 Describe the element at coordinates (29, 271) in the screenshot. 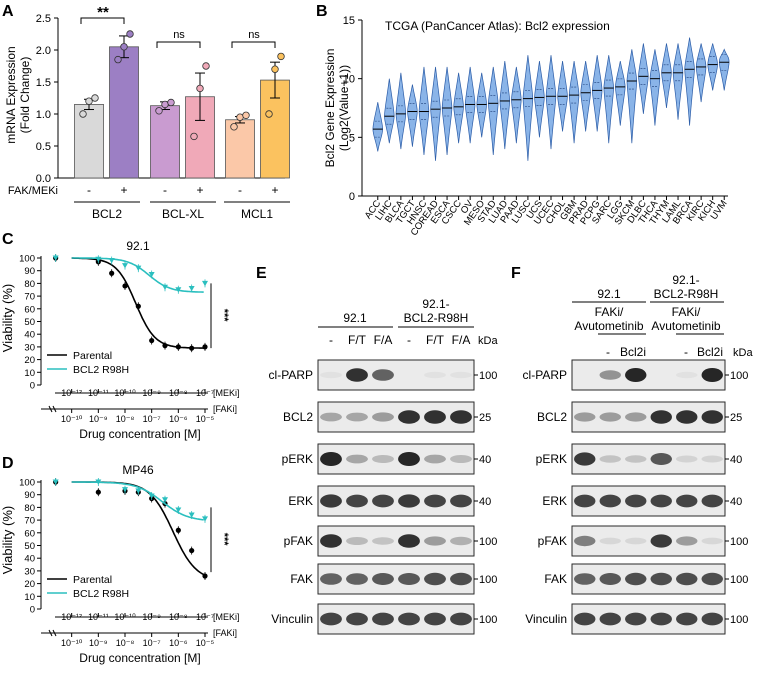

I see `panel-c-ytick-label: 90` at that location.